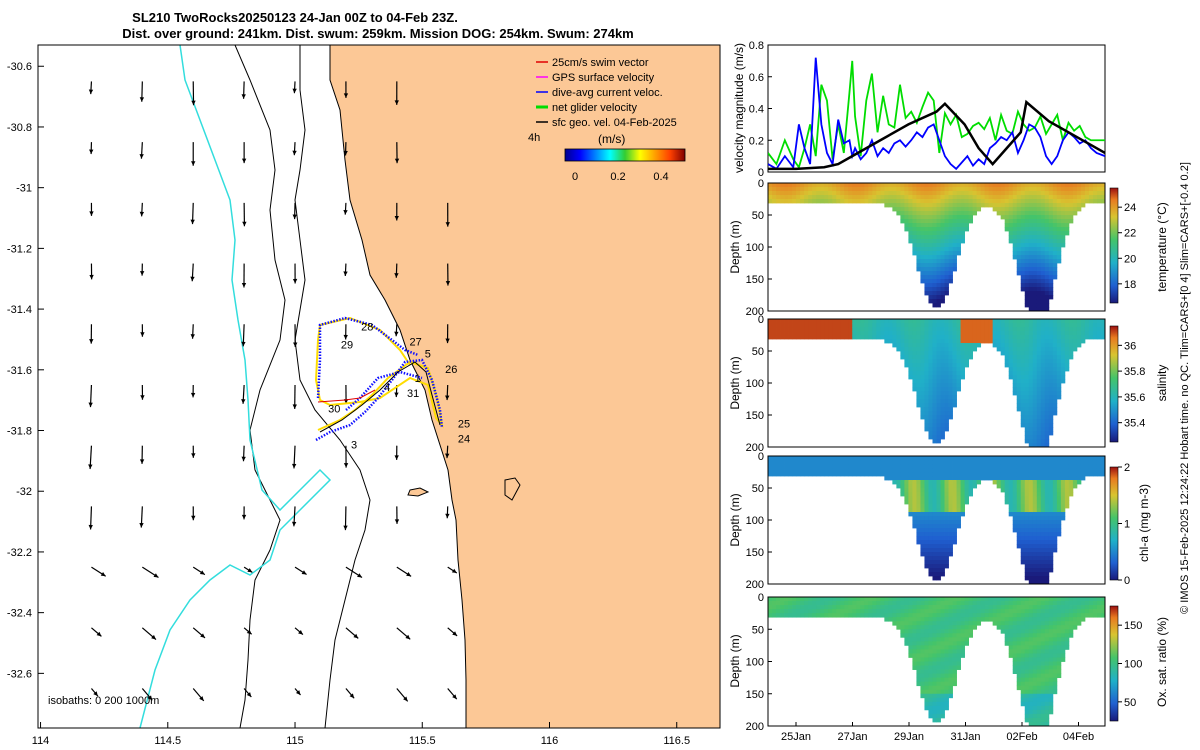 This screenshot has height=750, width=1200. What do you see at coordinates (192, 272) in the screenshot?
I see `sfc-velocity-vector` at bounding box center [192, 272].